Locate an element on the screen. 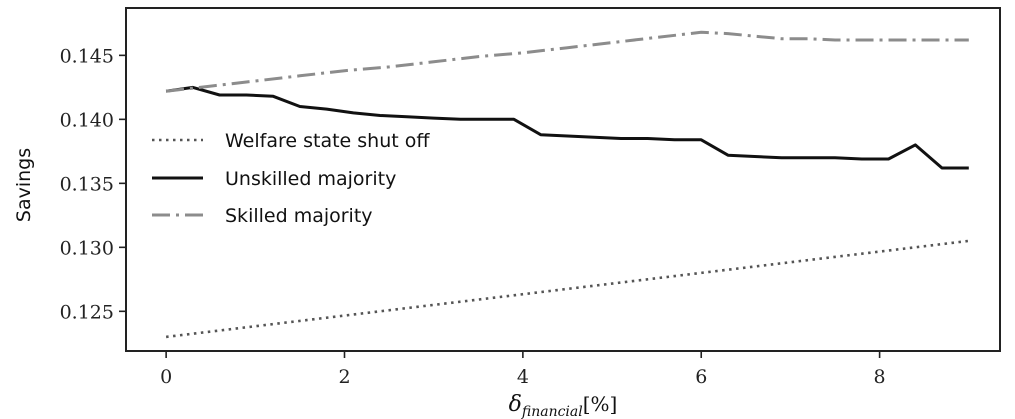 The image size is (1015, 419). x-axis-title: δfinancial[%] is located at coordinates (563, 405).